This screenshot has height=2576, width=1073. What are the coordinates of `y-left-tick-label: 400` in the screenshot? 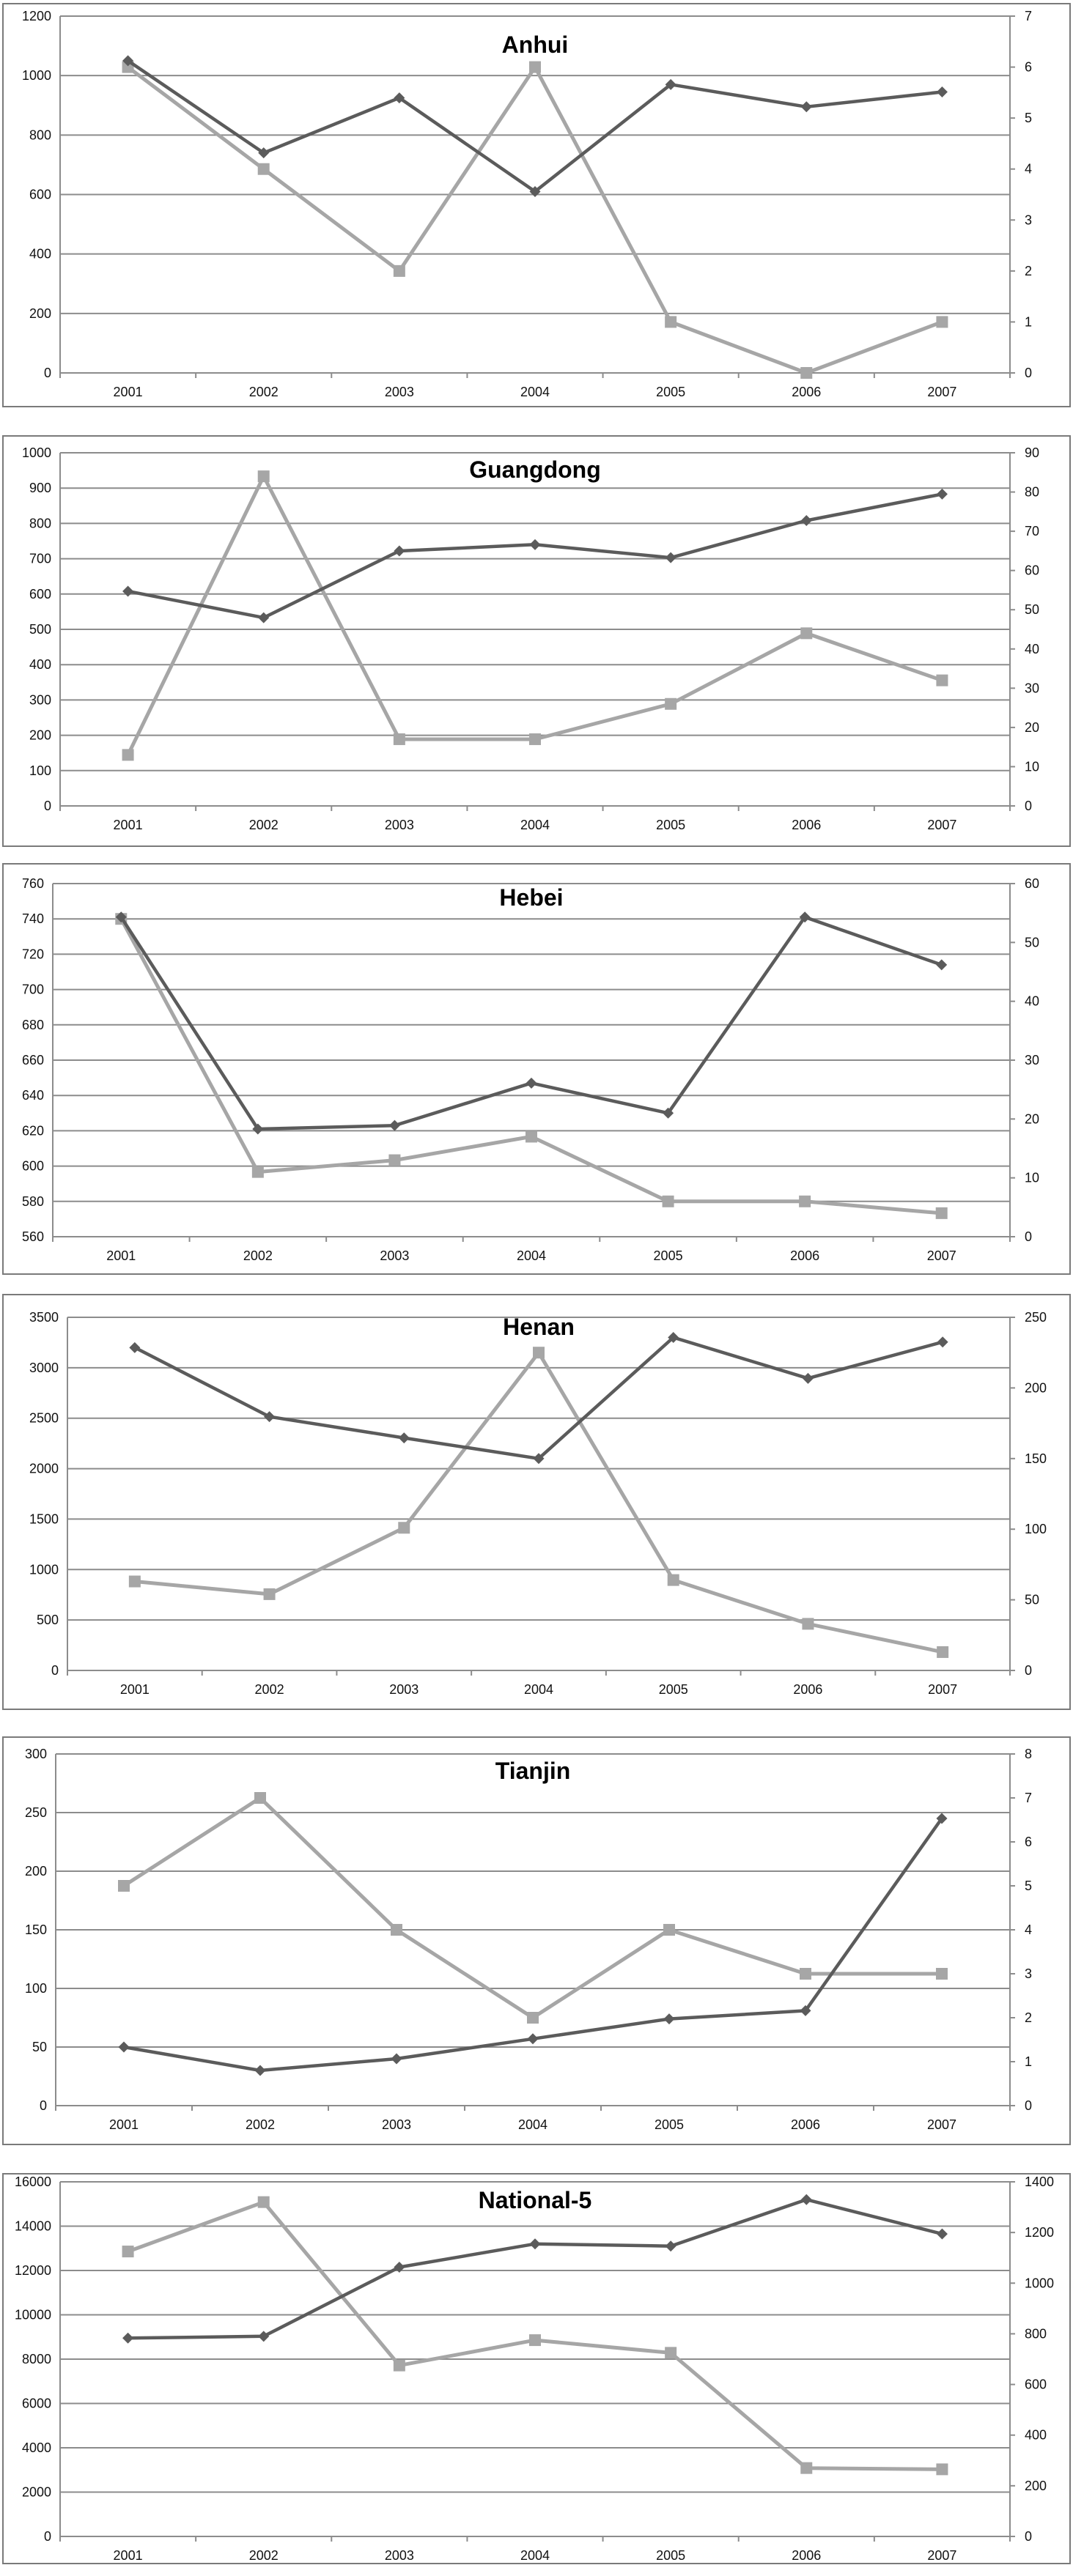 It's located at (40, 254).